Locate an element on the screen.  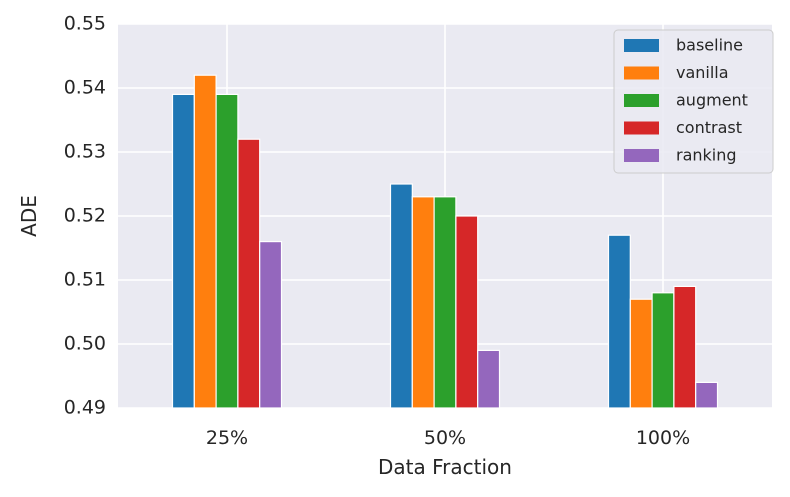
y-axis-label: ADE is located at coordinates (29, 216).